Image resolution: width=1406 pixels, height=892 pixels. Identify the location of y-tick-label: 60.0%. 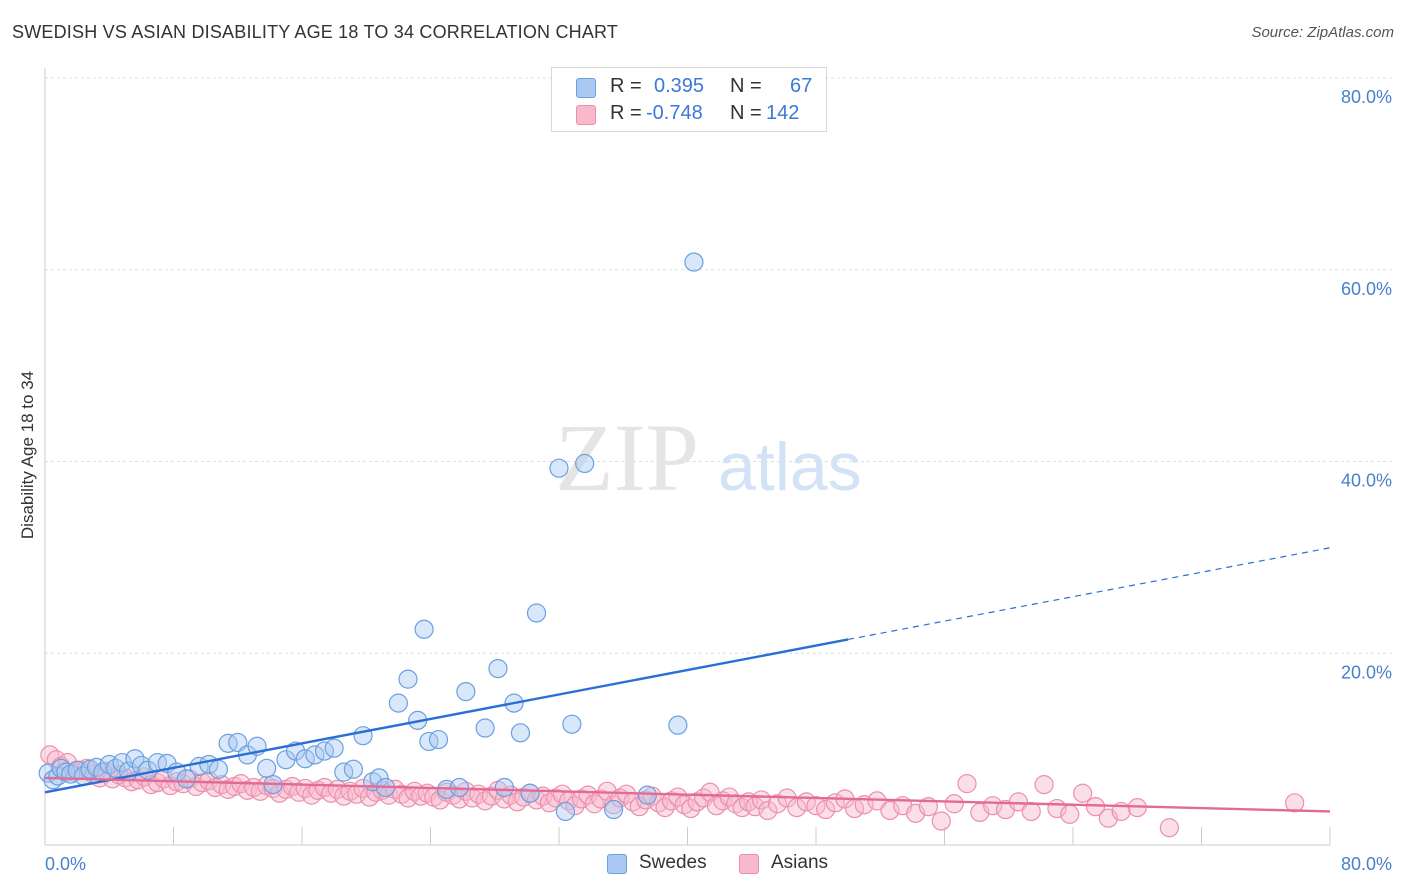
(1366, 289).